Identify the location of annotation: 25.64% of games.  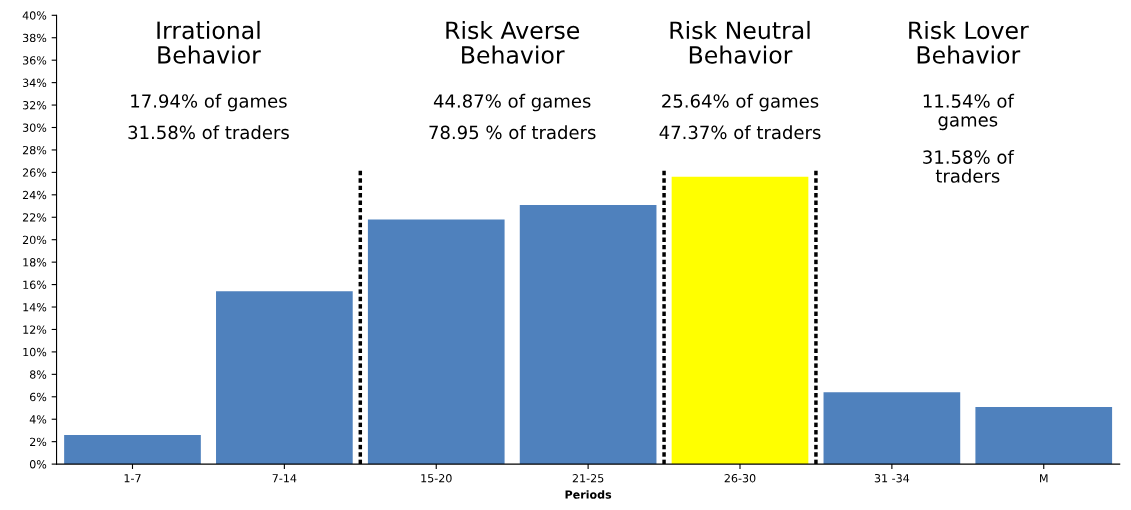
(740, 102).